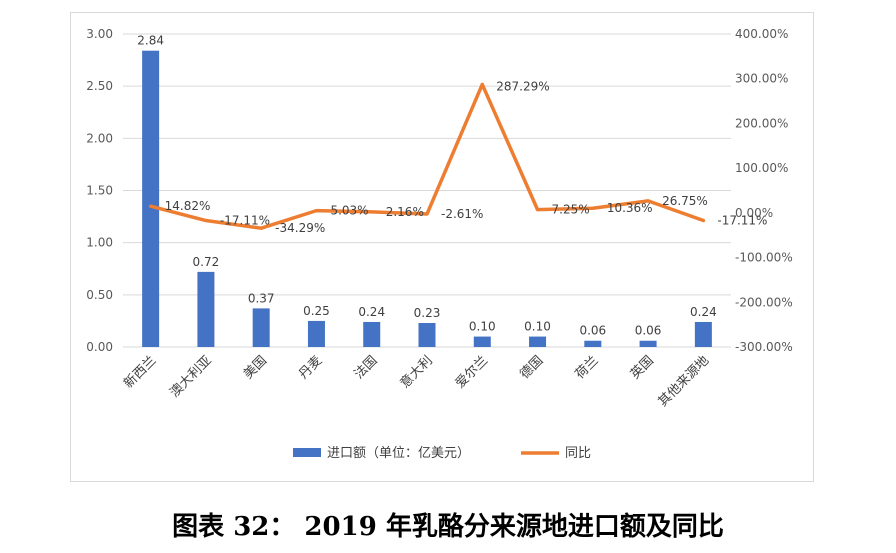  What do you see at coordinates (206, 262) in the screenshot?
I see `bar-data-label: 0.72` at bounding box center [206, 262].